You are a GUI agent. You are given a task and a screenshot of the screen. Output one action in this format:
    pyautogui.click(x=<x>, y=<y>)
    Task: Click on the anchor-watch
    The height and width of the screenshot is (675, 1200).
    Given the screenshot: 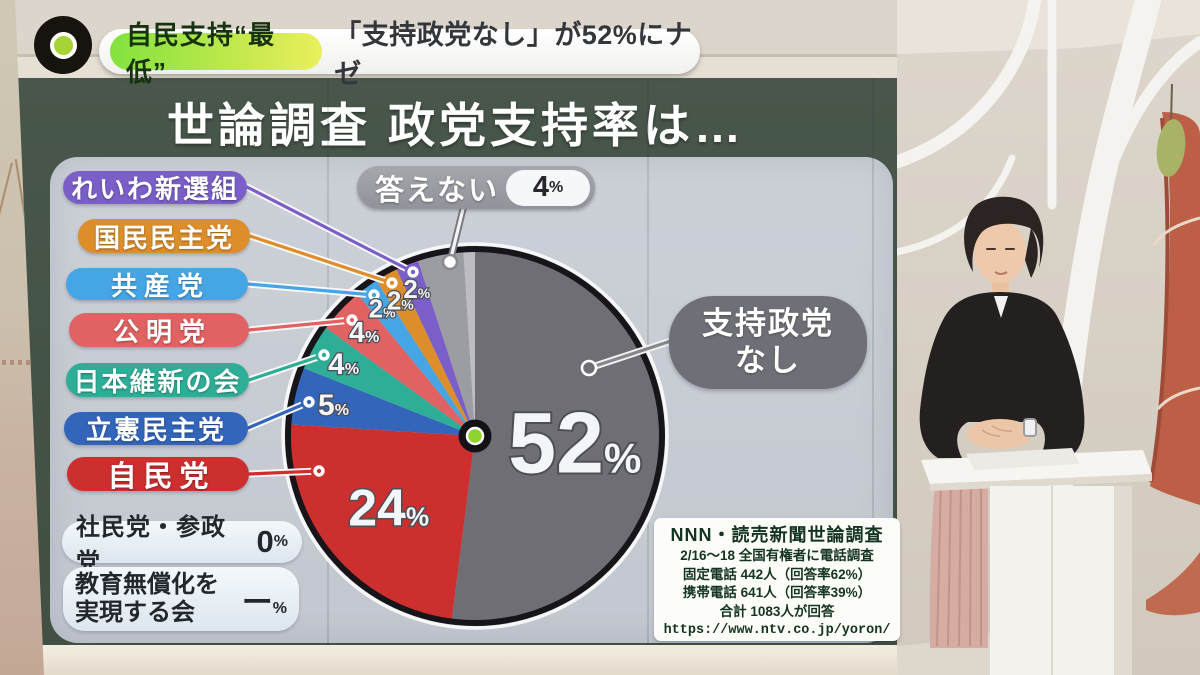 What is the action you would take?
    pyautogui.click(x=1030, y=427)
    